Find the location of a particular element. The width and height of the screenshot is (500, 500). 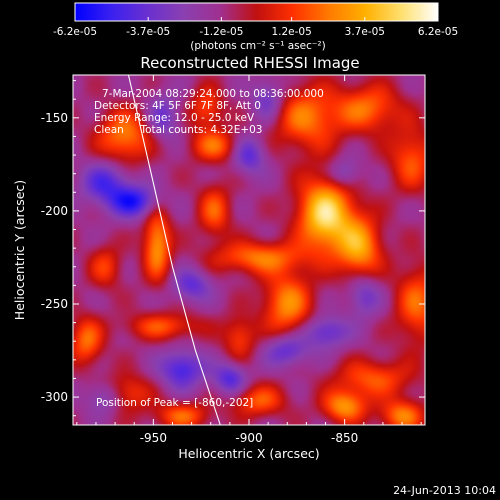

annotation-time-range: 7-Mar-2004 08:29:24.000 to 08:36:00.000 is located at coordinates (213, 94).